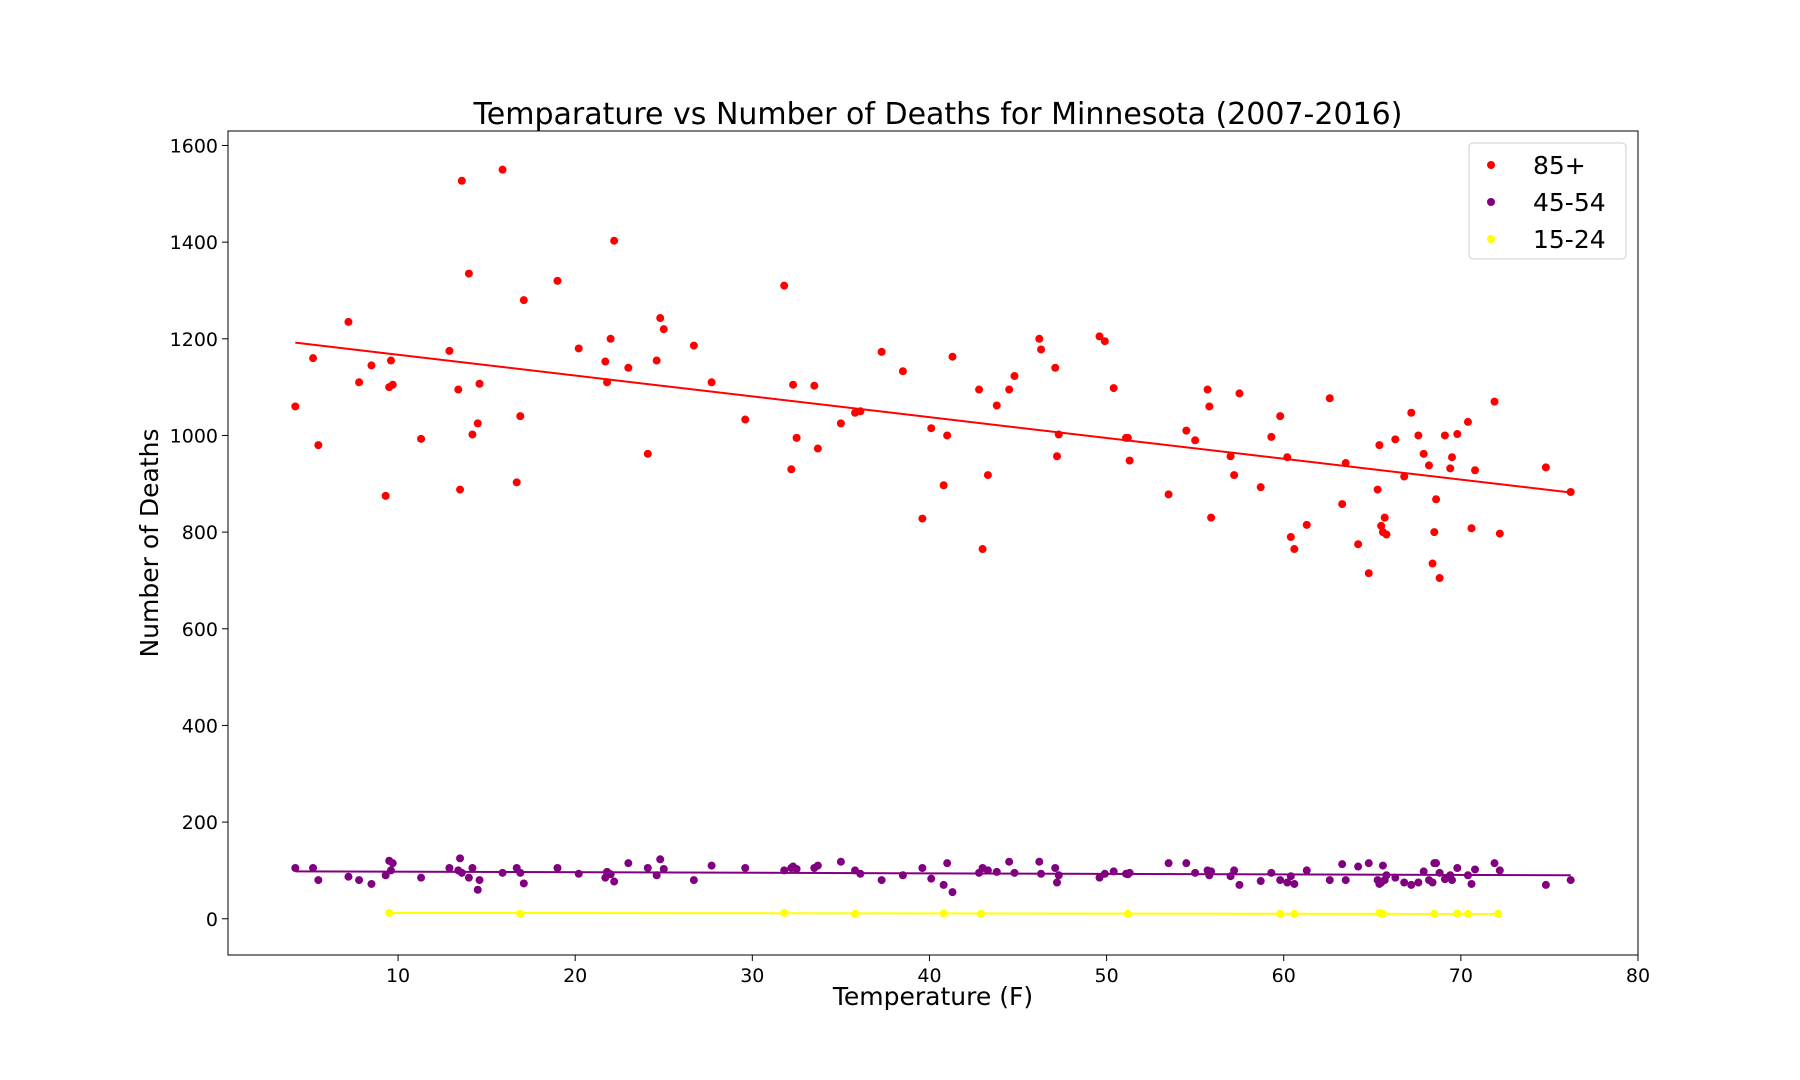  I want to click on legend-label: 85+, so click(1559, 165).